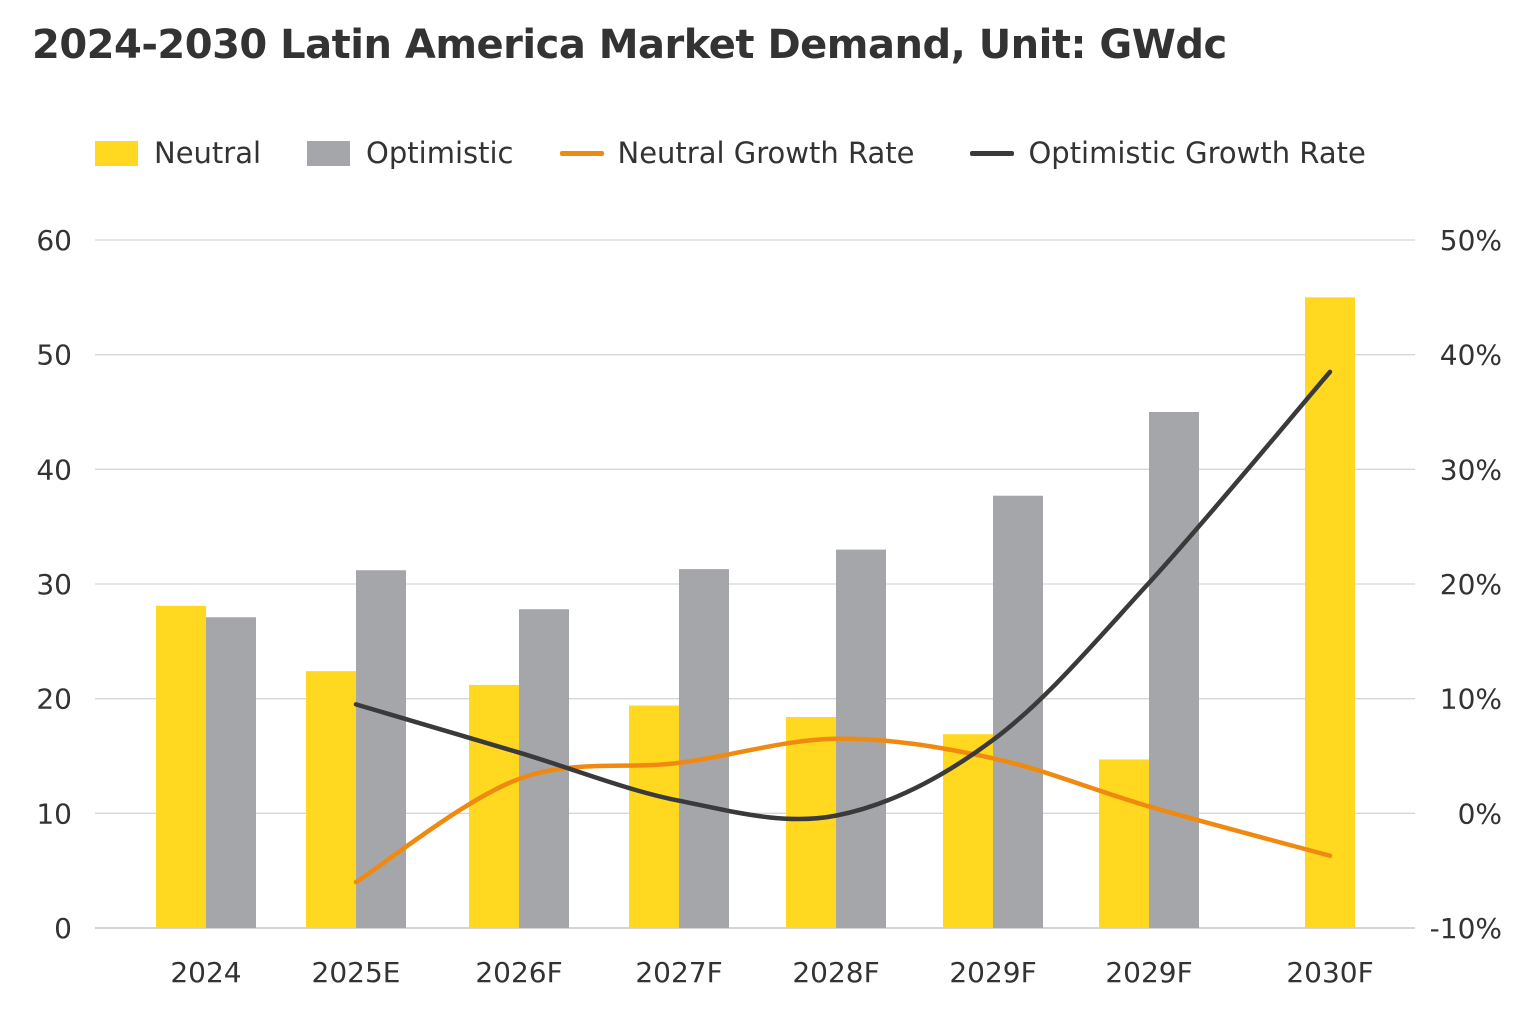 The image size is (1536, 1024). What do you see at coordinates (581, 153) in the screenshot?
I see `legend-line-neutral-growth` at bounding box center [581, 153].